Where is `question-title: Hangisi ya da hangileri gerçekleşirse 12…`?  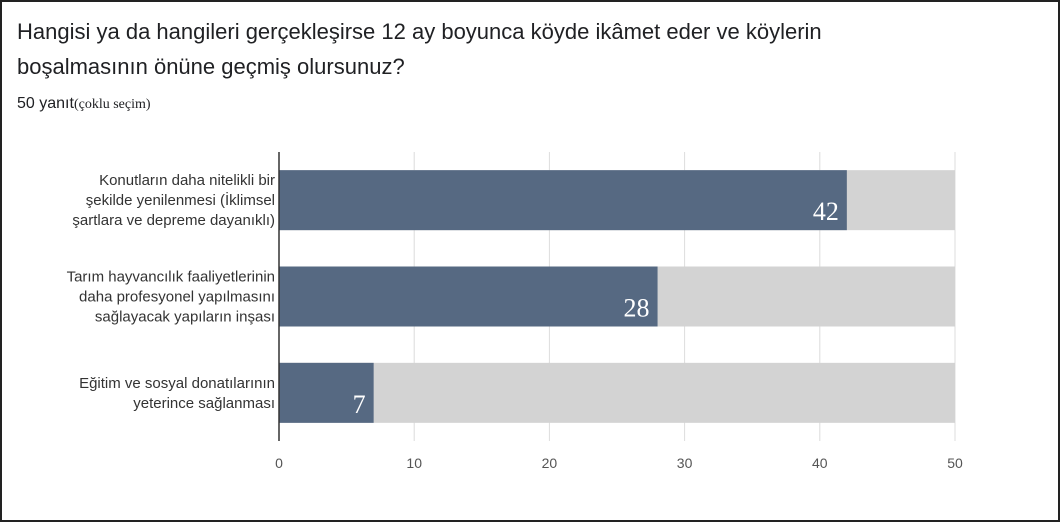
question-title: Hangisi ya da hangileri gerçekleşirse 12… is located at coordinates (419, 49).